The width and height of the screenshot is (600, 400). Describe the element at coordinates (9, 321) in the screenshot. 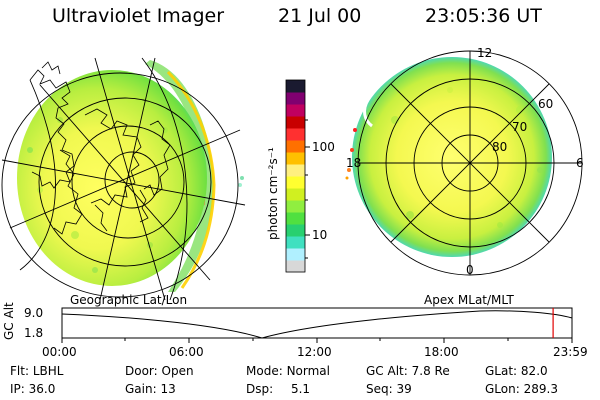

I see `altitude-axis-label: GC Alt` at that location.